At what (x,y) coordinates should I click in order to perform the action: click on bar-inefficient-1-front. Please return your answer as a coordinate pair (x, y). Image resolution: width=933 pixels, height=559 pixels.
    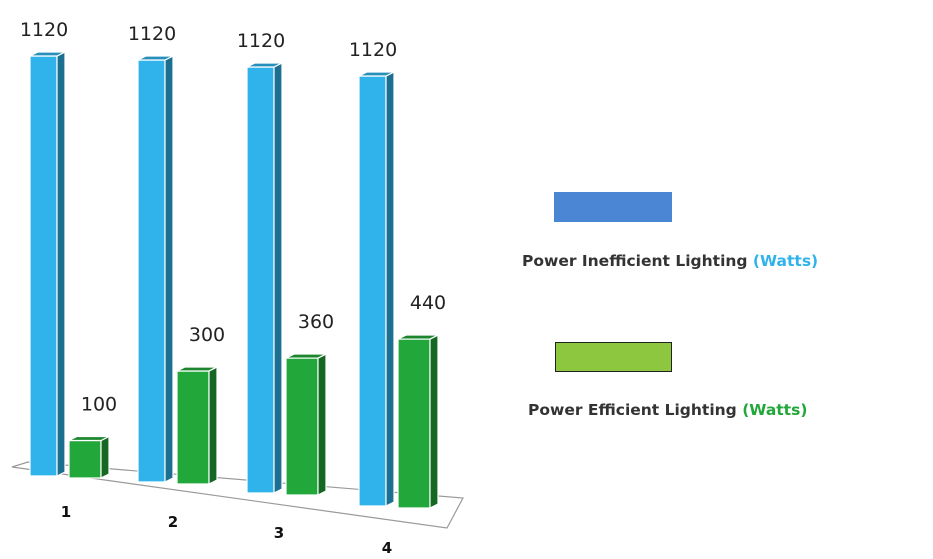
    Looking at the image, I should click on (43, 266).